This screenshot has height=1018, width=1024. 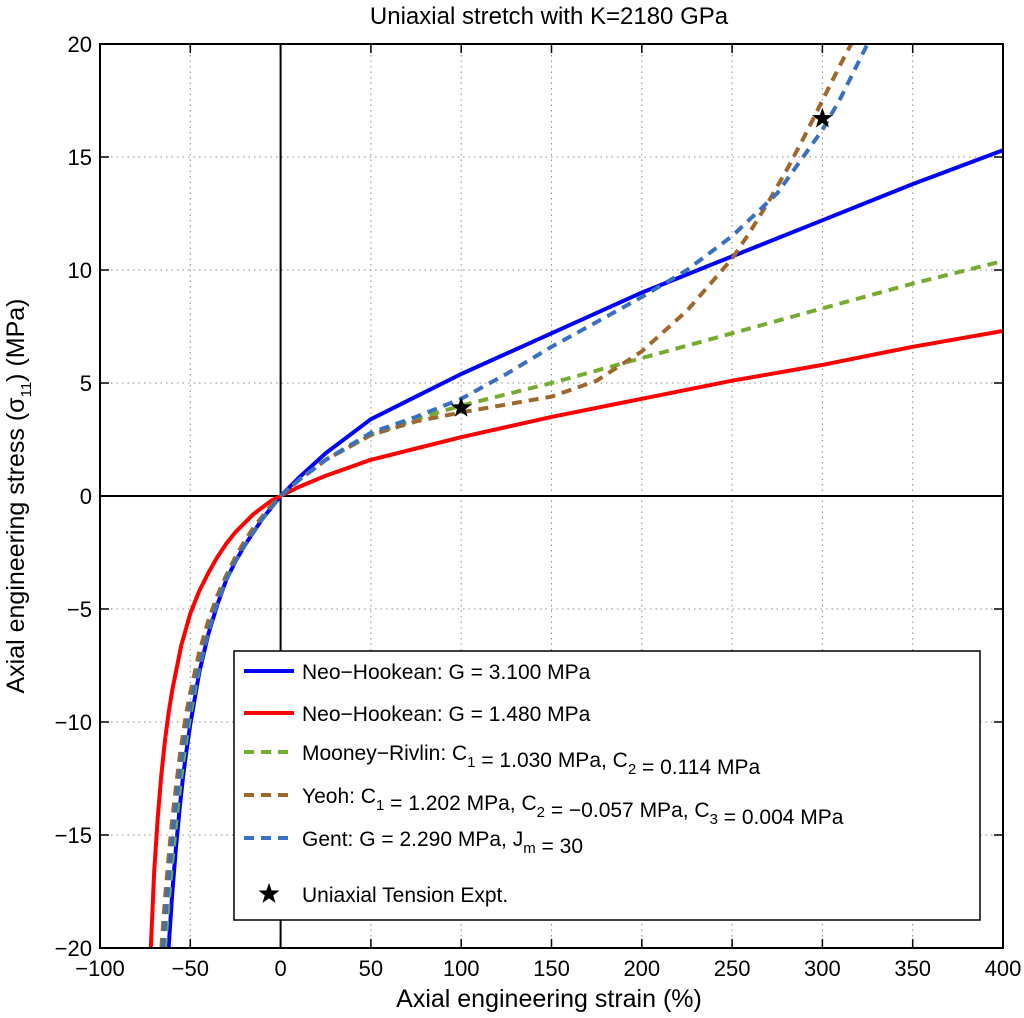 What do you see at coordinates (698, 767) in the screenshot?
I see `legend-text-part: = 0.114 MPa` at bounding box center [698, 767].